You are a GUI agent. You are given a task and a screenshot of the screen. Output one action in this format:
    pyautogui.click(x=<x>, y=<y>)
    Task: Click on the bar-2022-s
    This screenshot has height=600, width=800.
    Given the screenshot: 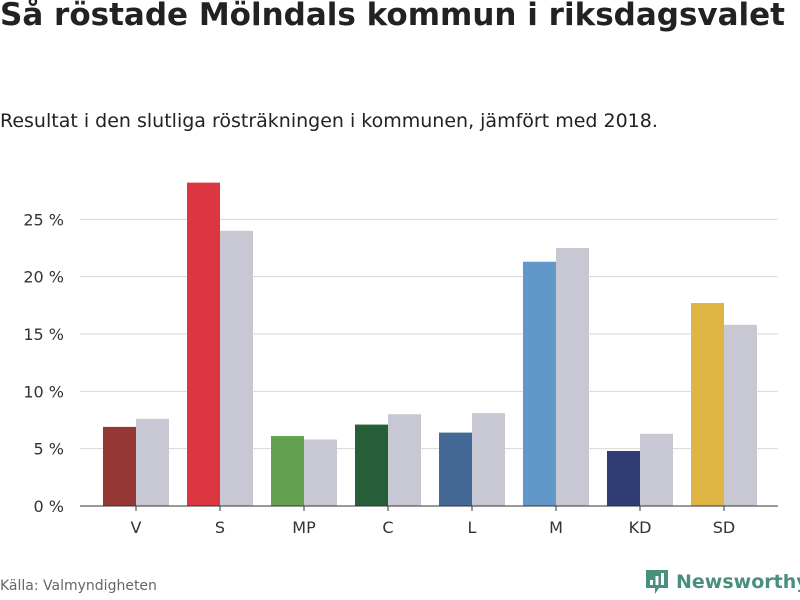 What is the action you would take?
    pyautogui.click(x=203, y=344)
    